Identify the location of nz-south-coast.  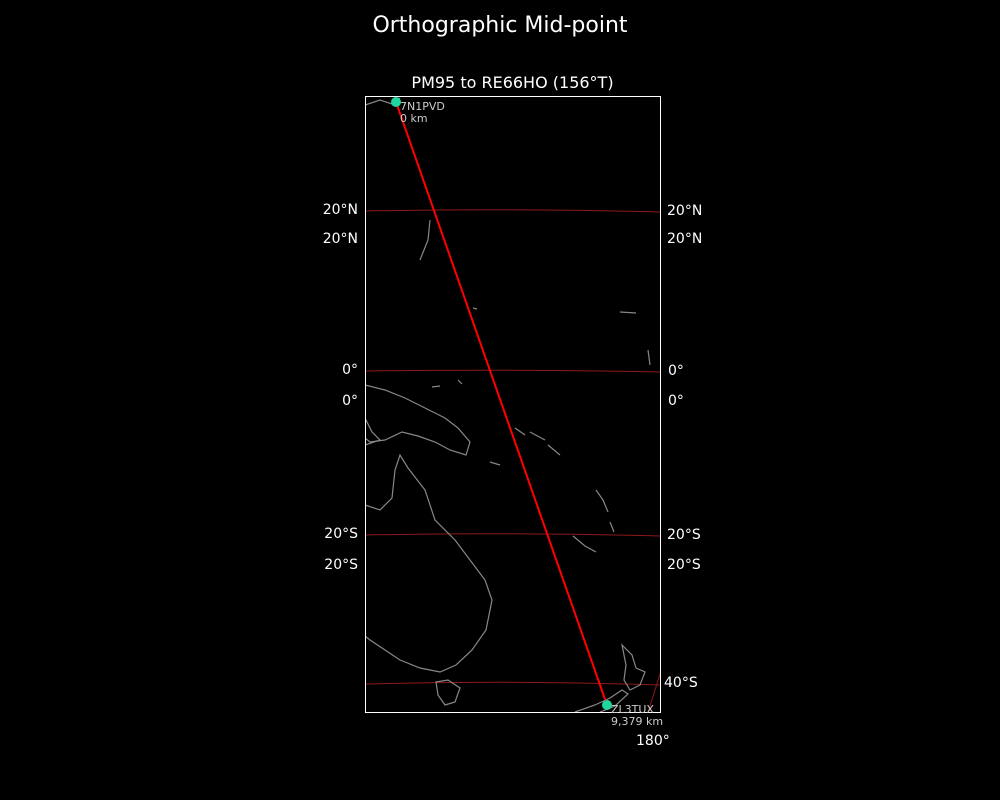
(601, 700).